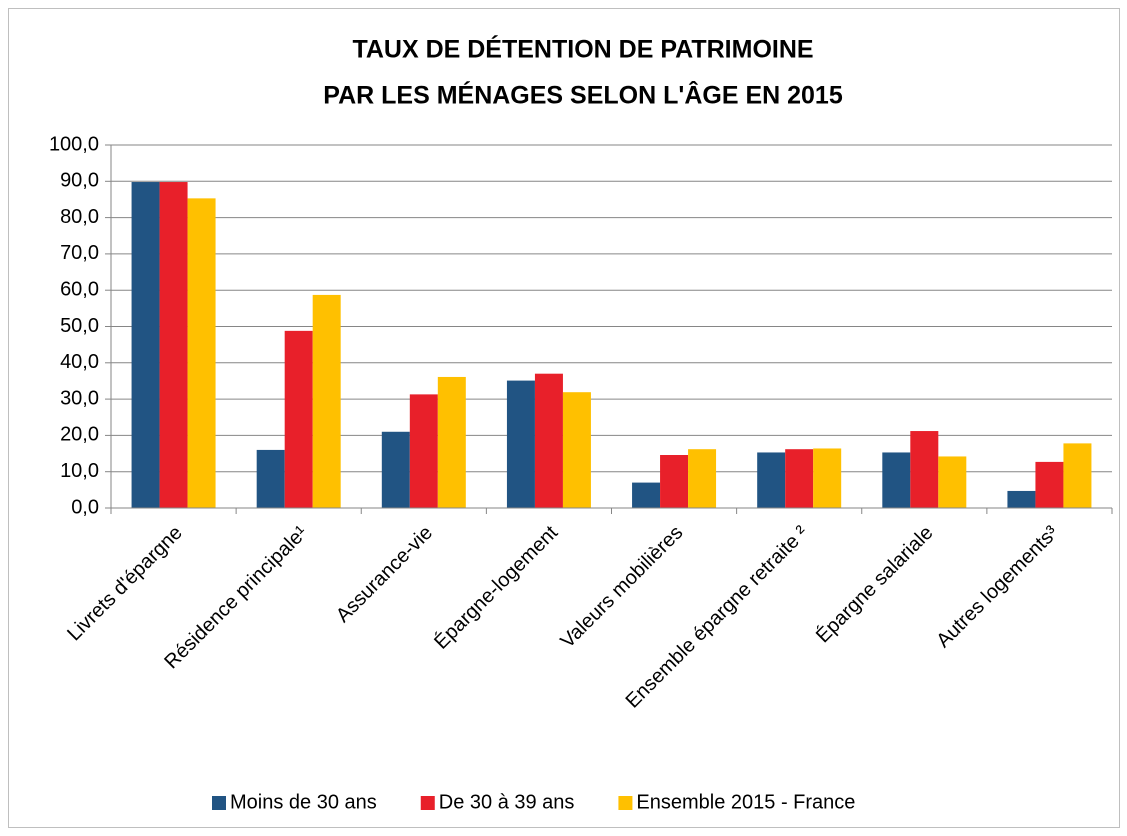 The image size is (1127, 836). I want to click on legend-label: De 30 à 39 ans, so click(507, 802).